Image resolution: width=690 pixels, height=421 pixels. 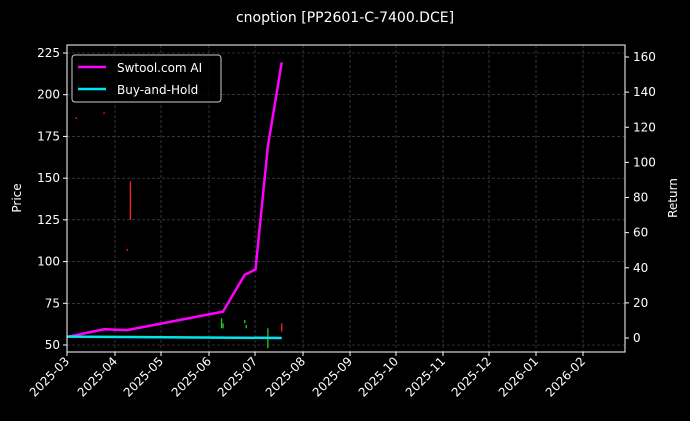 I want to click on y-right-tick-label: 20, so click(x=640, y=303).